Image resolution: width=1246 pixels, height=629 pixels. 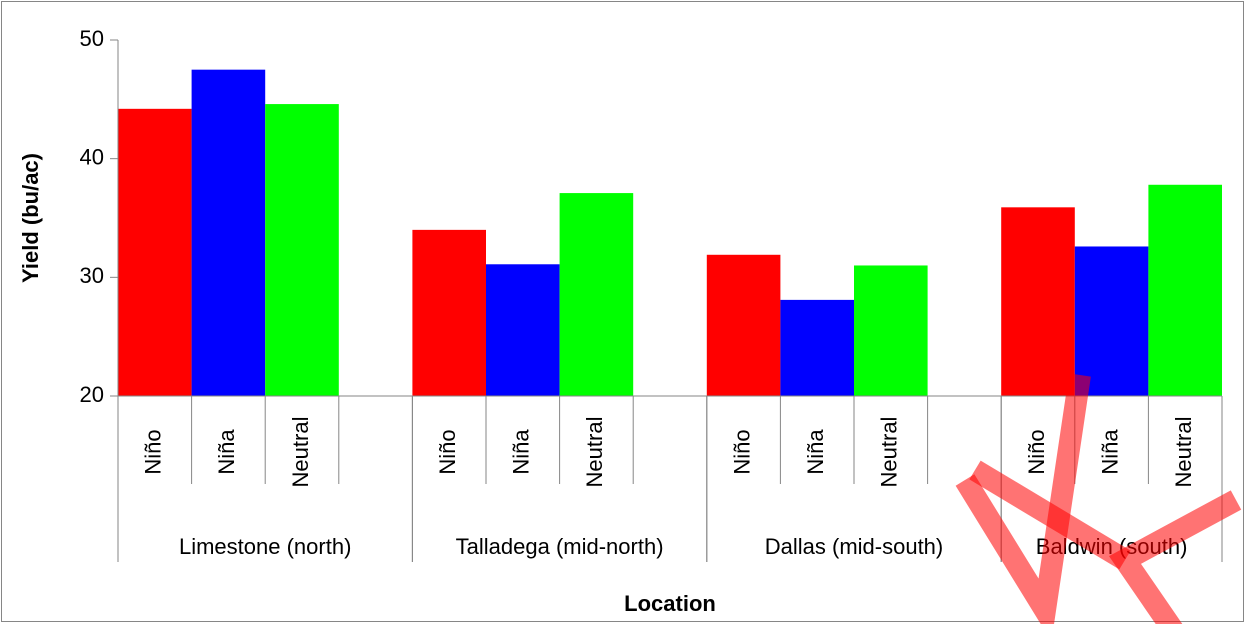 I want to click on x-tick-label: Dallas (mid-south), so click(x=854, y=546).